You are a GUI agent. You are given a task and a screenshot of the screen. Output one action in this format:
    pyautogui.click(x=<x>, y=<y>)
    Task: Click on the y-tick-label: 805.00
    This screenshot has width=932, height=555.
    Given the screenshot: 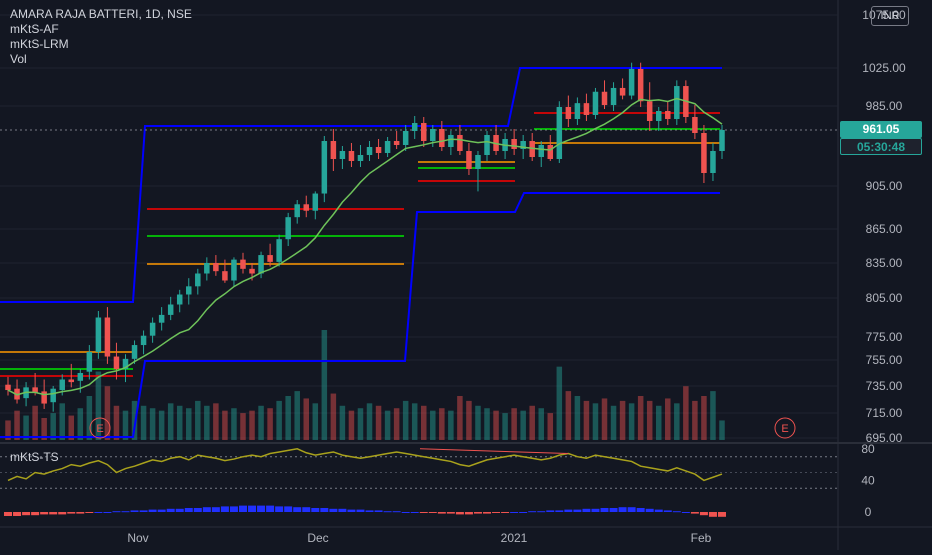 What is the action you would take?
    pyautogui.click(x=884, y=298)
    